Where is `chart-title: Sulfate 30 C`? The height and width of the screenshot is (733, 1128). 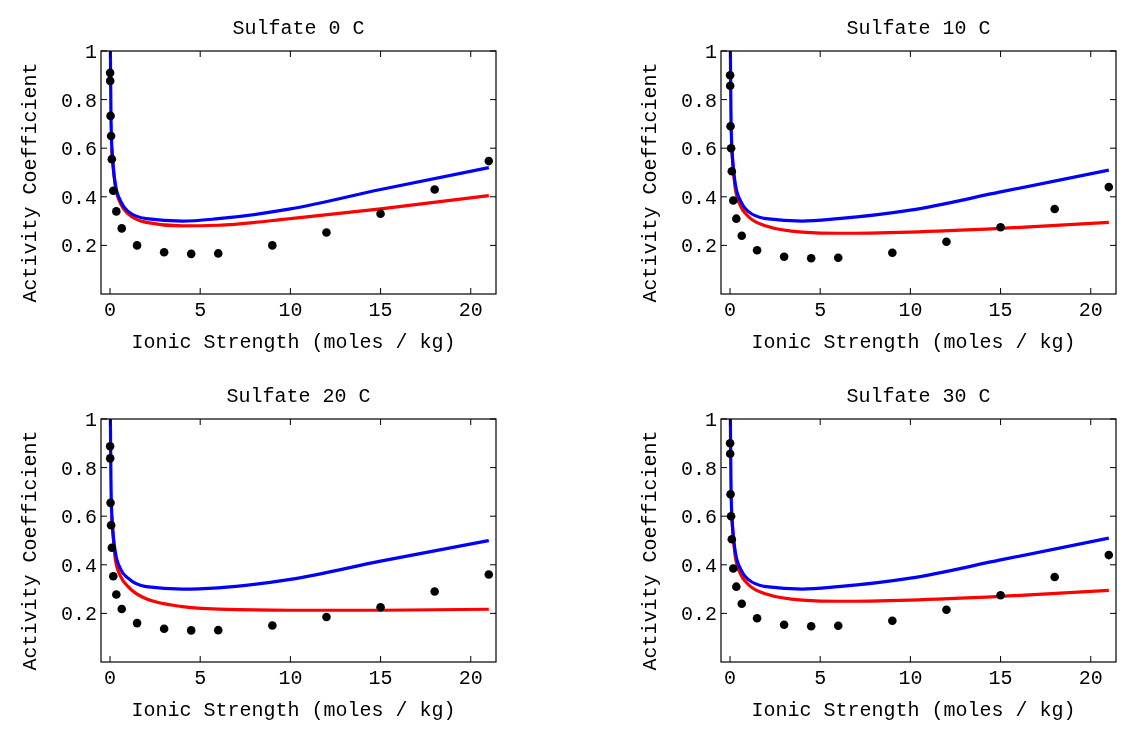 chart-title: Sulfate 30 C is located at coordinates (918, 396).